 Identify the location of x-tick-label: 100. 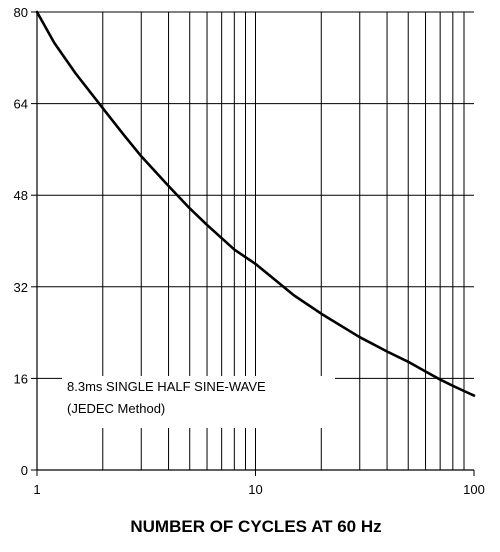
(474, 489).